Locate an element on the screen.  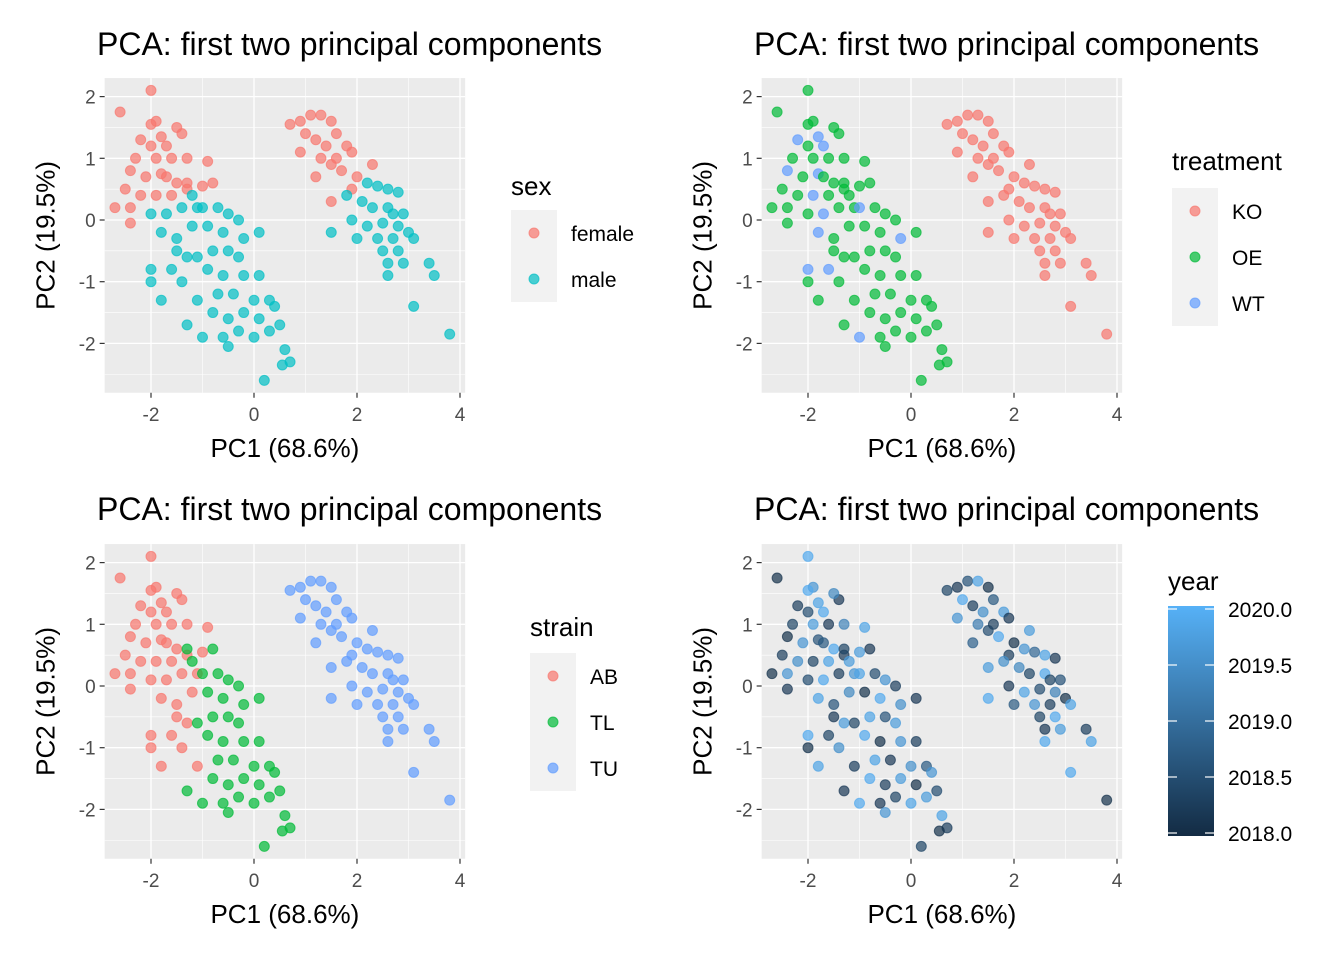
y-tick-label: -1 is located at coordinates (744, 283).